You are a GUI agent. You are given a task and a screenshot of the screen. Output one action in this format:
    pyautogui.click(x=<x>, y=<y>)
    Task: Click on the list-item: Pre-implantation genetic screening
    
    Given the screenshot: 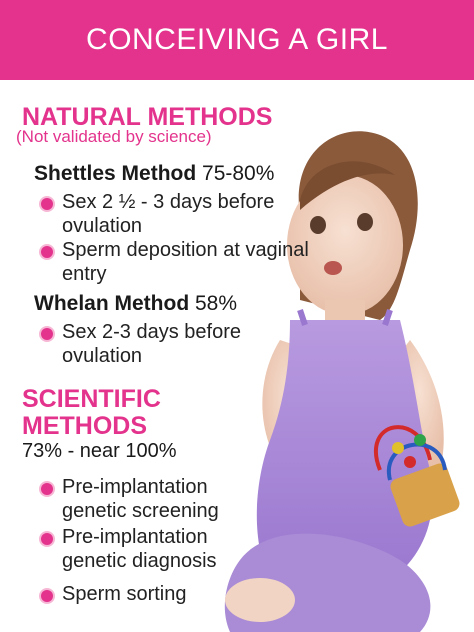 What is the action you would take?
    pyautogui.click(x=140, y=499)
    